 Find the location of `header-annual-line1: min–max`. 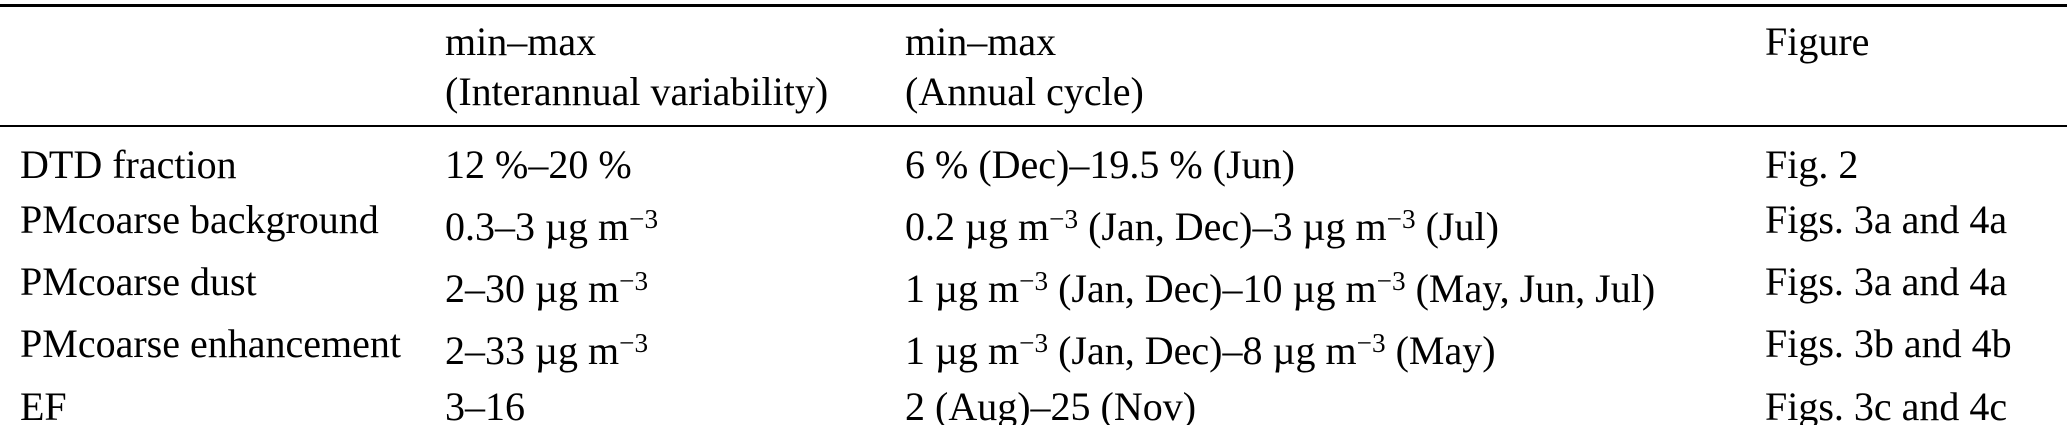

header-annual-line1: min–max is located at coordinates (981, 41).